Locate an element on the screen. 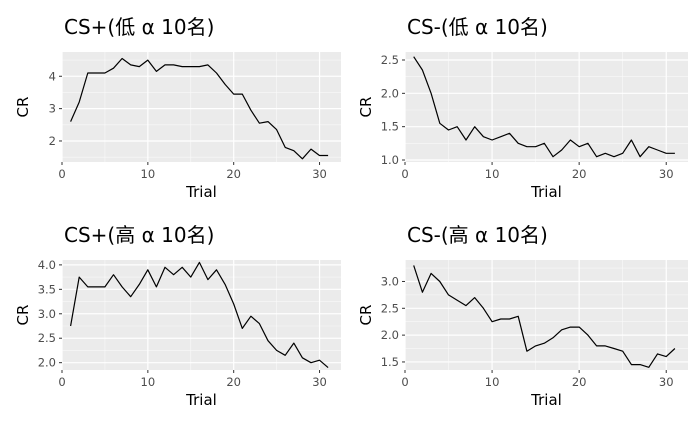  y-tick-label: 1.0 is located at coordinates (390, 160).